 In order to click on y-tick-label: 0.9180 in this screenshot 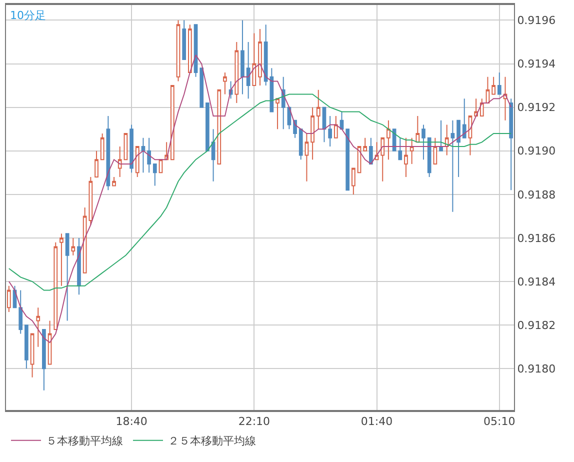, I will do `click(536, 369)`.